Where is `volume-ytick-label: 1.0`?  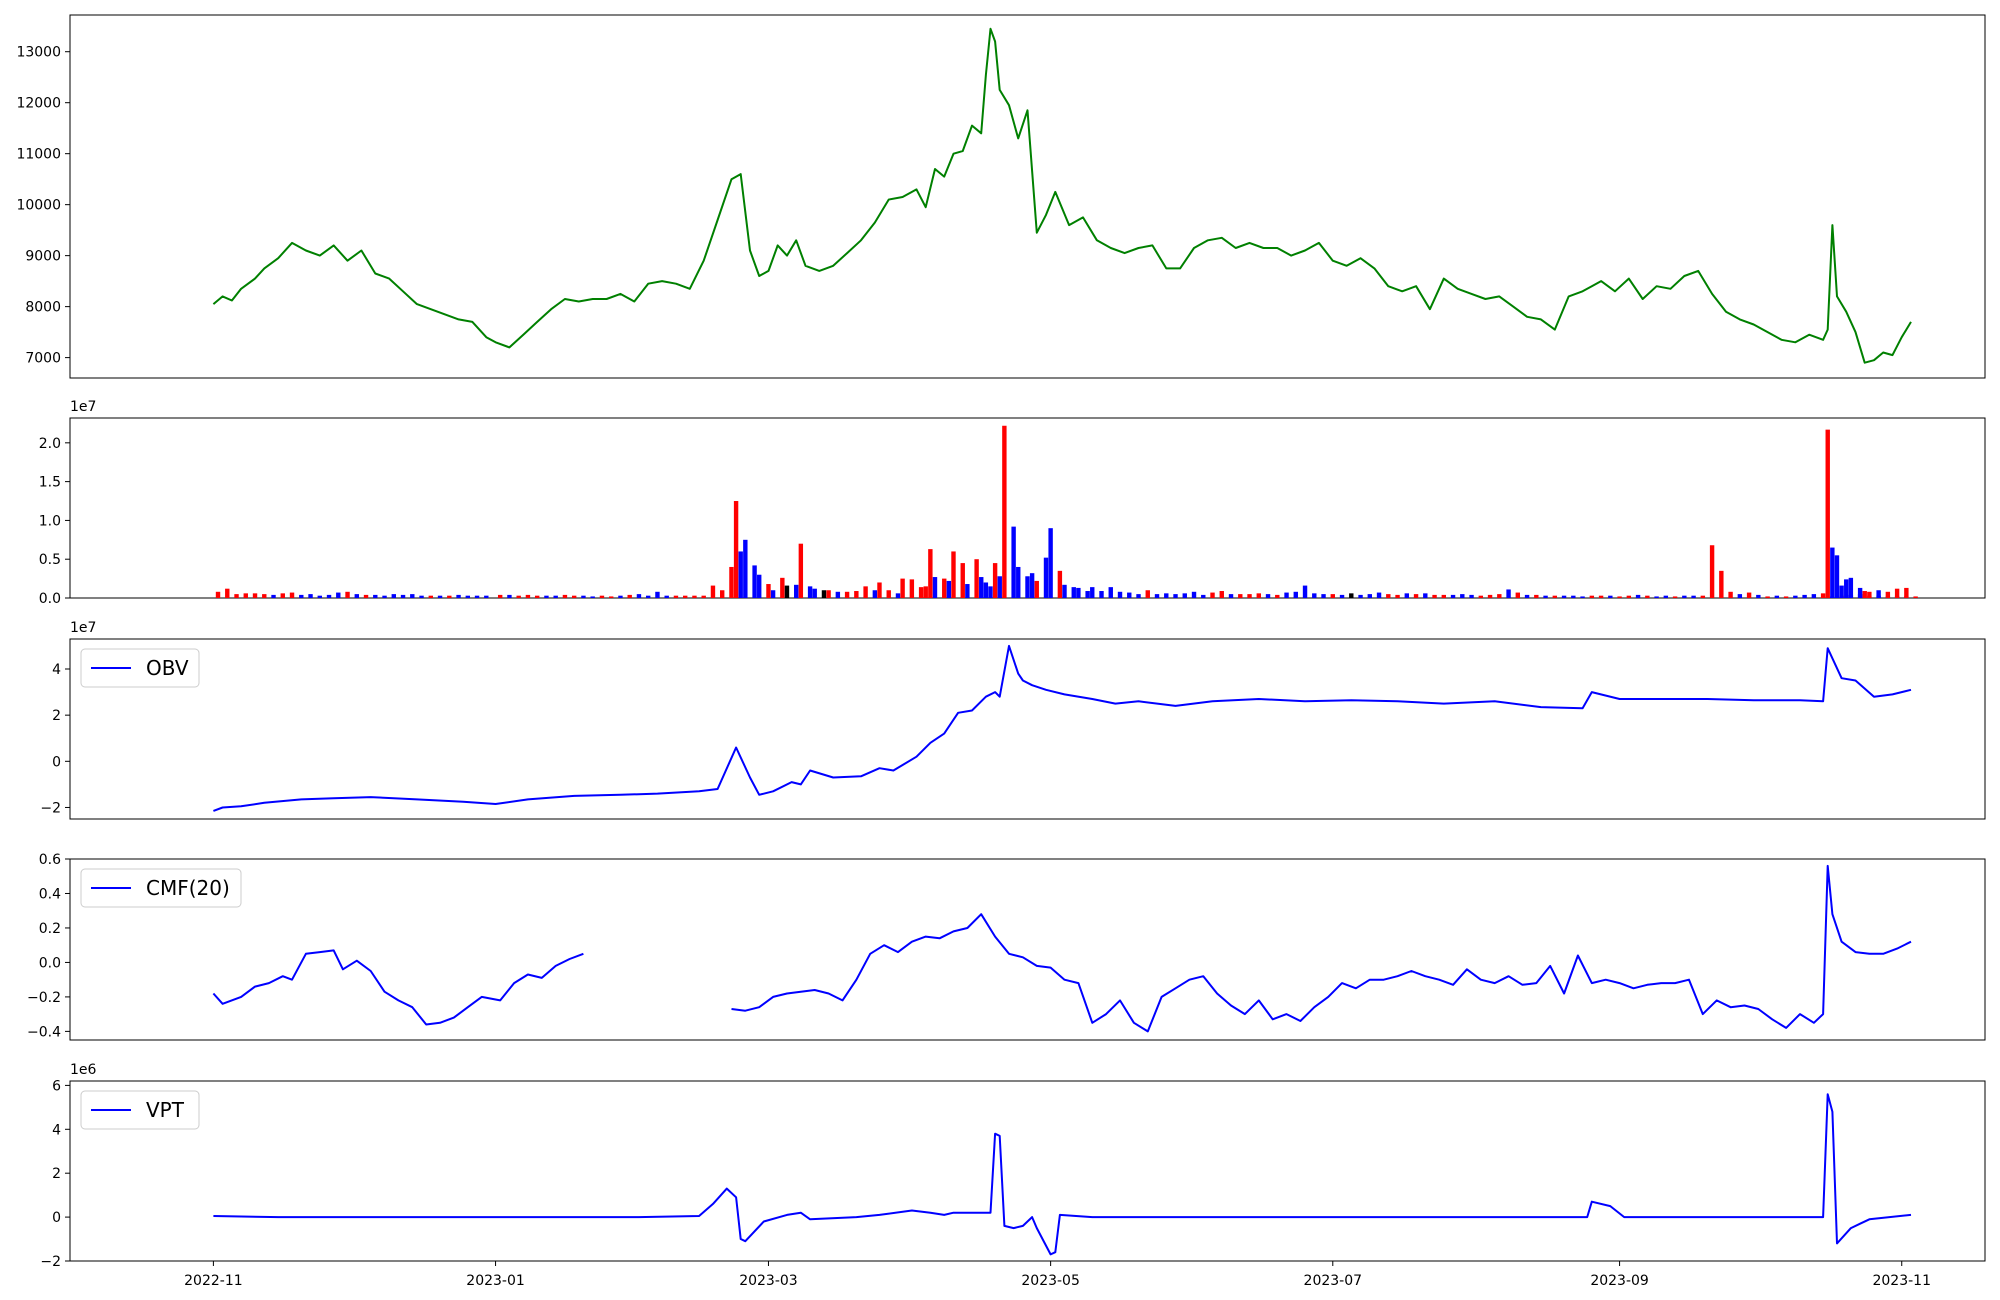 volume-ytick-label: 1.0 is located at coordinates (50, 521).